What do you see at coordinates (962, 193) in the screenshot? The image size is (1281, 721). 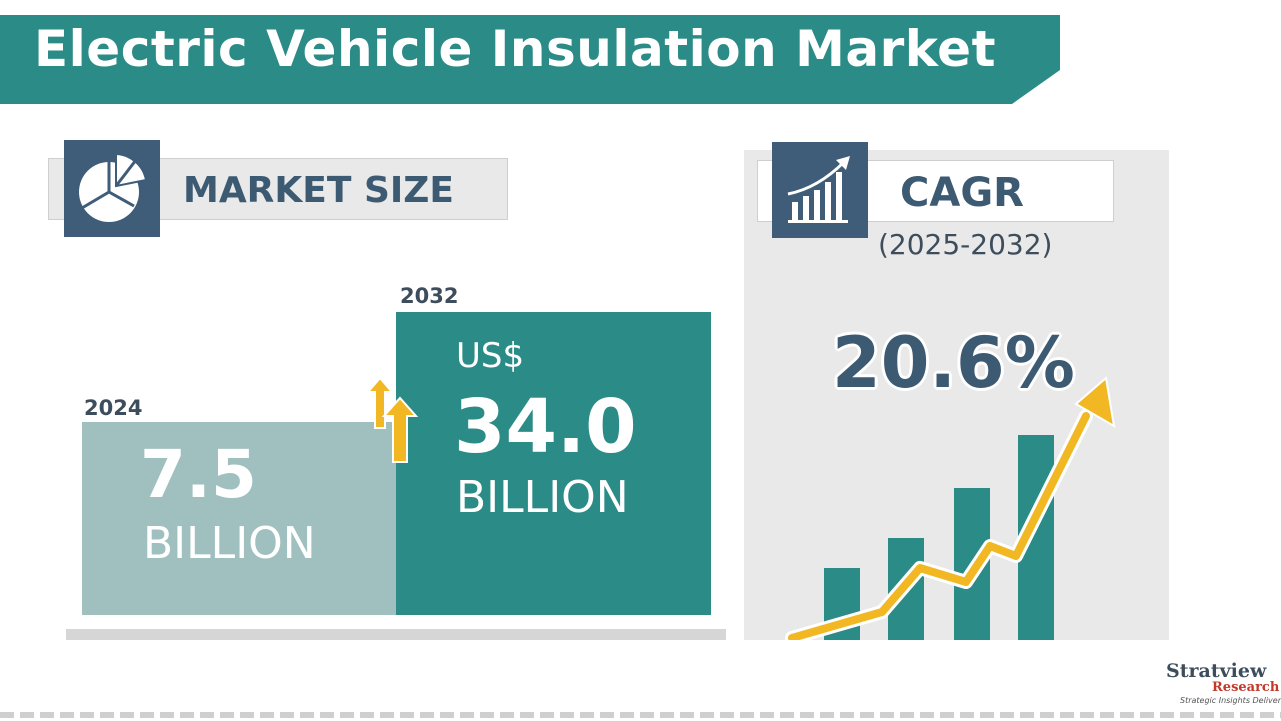 I see `cagr-label: CAGR` at bounding box center [962, 193].